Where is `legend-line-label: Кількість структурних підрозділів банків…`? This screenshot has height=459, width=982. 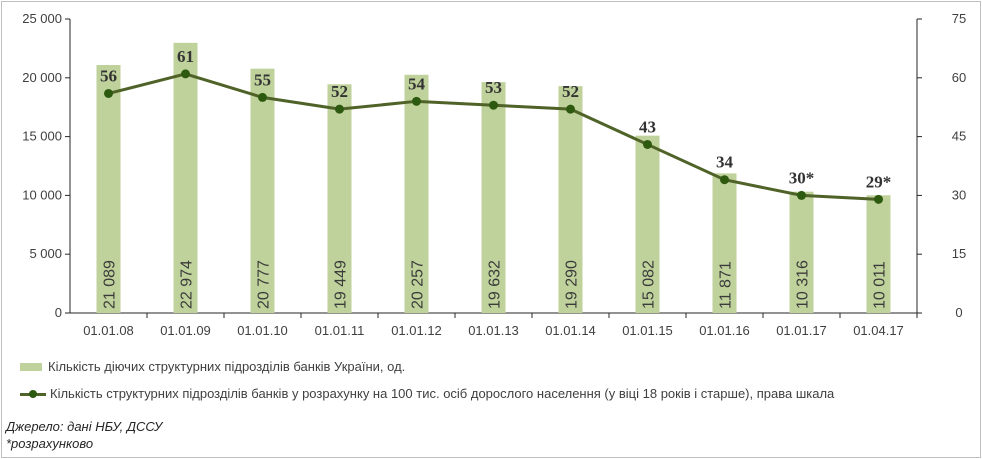
legend-line-label: Кількість структурних підрозділів банків… is located at coordinates (442, 393).